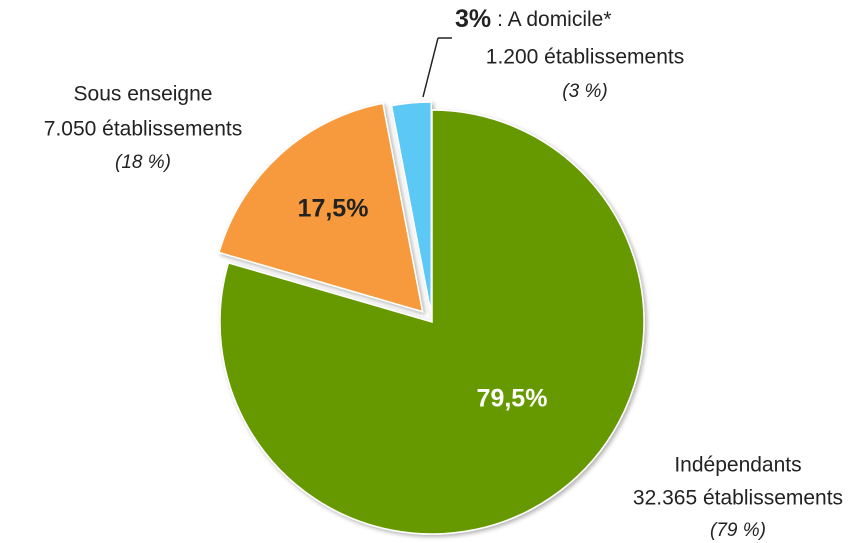 The width and height of the screenshot is (868, 543). I want to click on category-label: Indépendants, so click(737, 465).